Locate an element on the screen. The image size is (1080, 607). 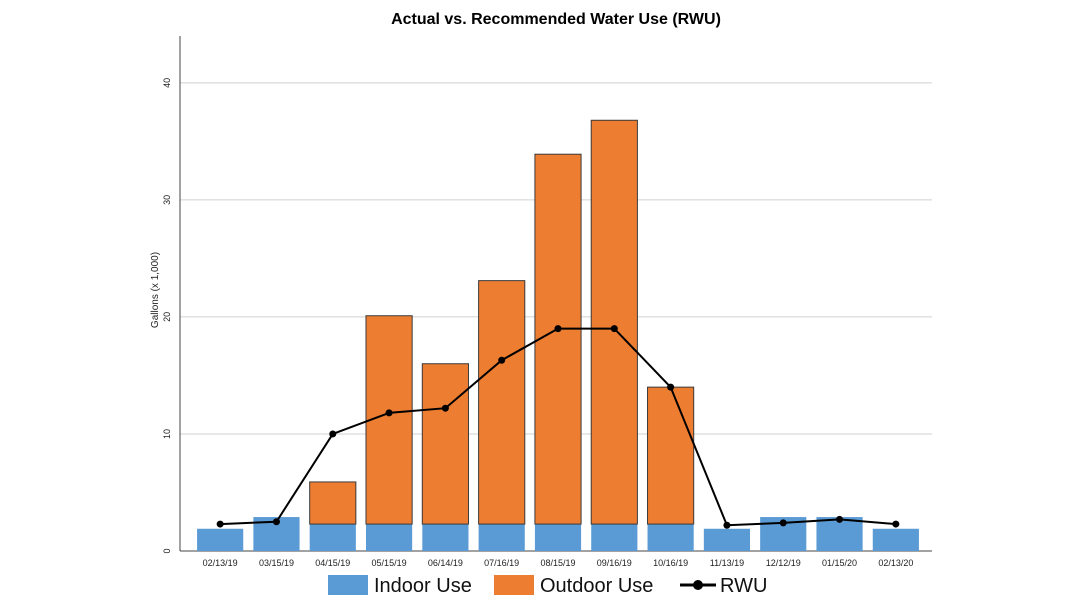
legend-swatch-rwu-marker is located at coordinates (698, 585).